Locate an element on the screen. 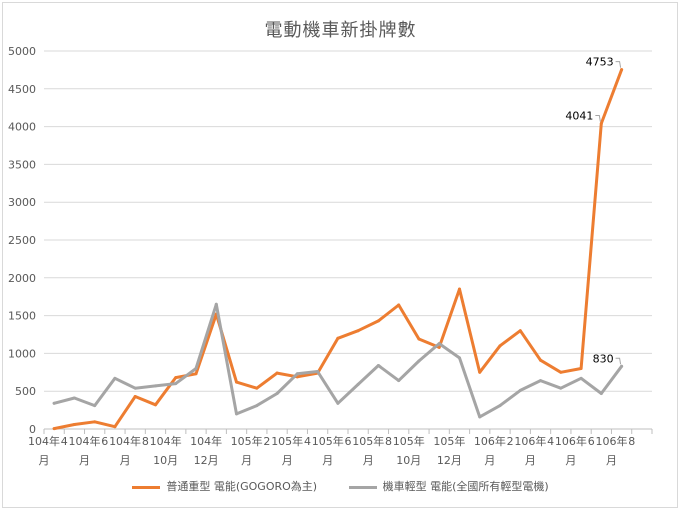 Image resolution: width=681 pixels, height=511 pixels. data-label-2: 830 is located at coordinates (603, 358).